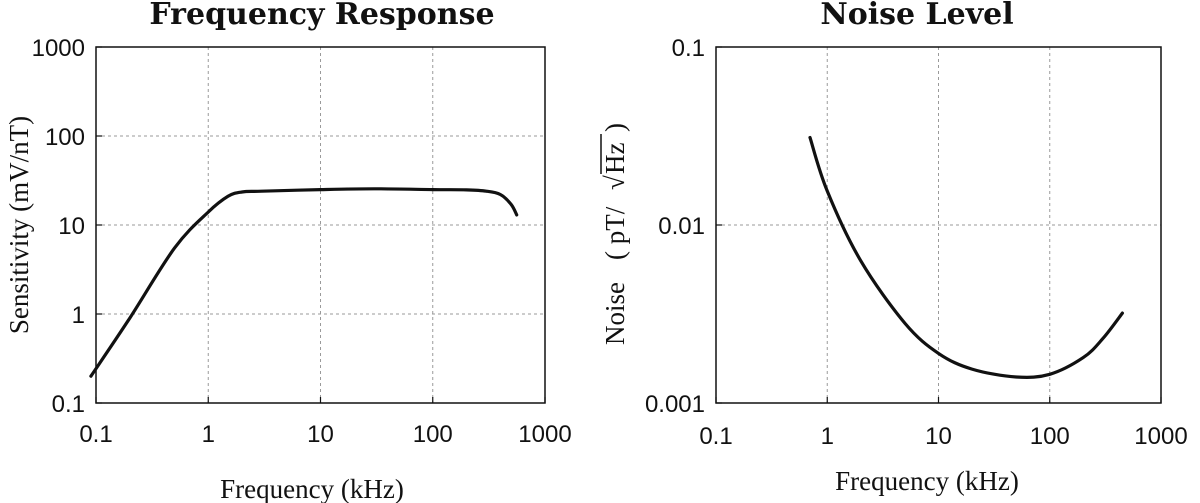 Image resolution: width=1200 pixels, height=503 pixels. I want to click on y-tick-labels: 0.001 0.01 0.1, so click(675, 226).